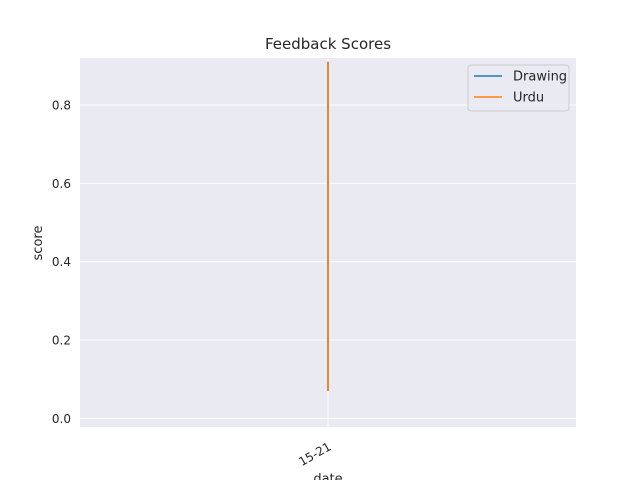  I want to click on y-tick-label: 0.0, so click(61, 419).